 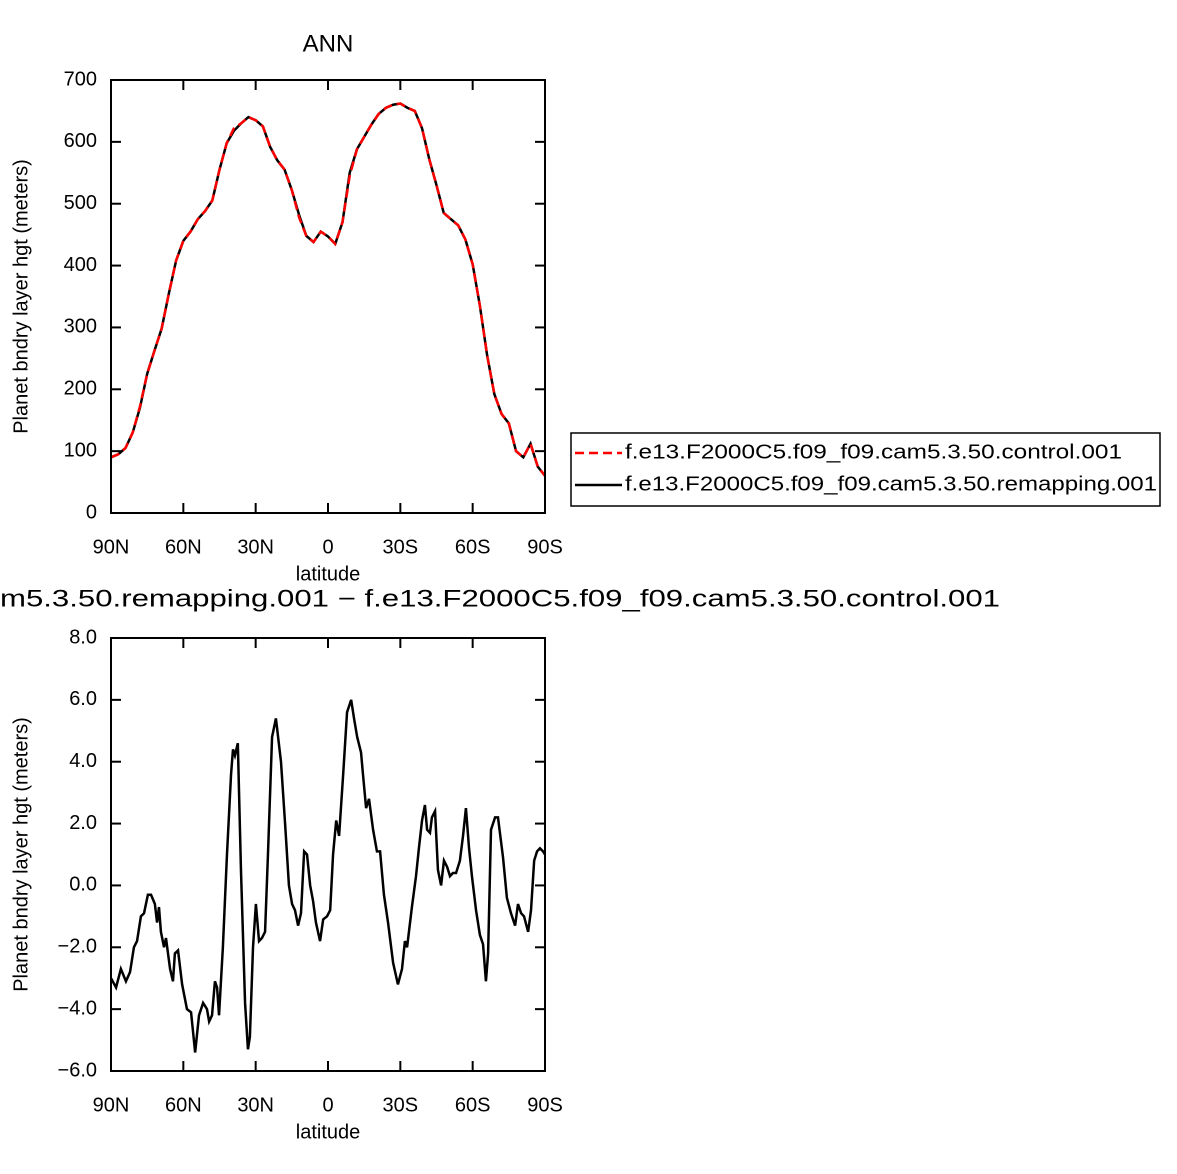 I want to click on chart-title: ANN, so click(x=328, y=43).